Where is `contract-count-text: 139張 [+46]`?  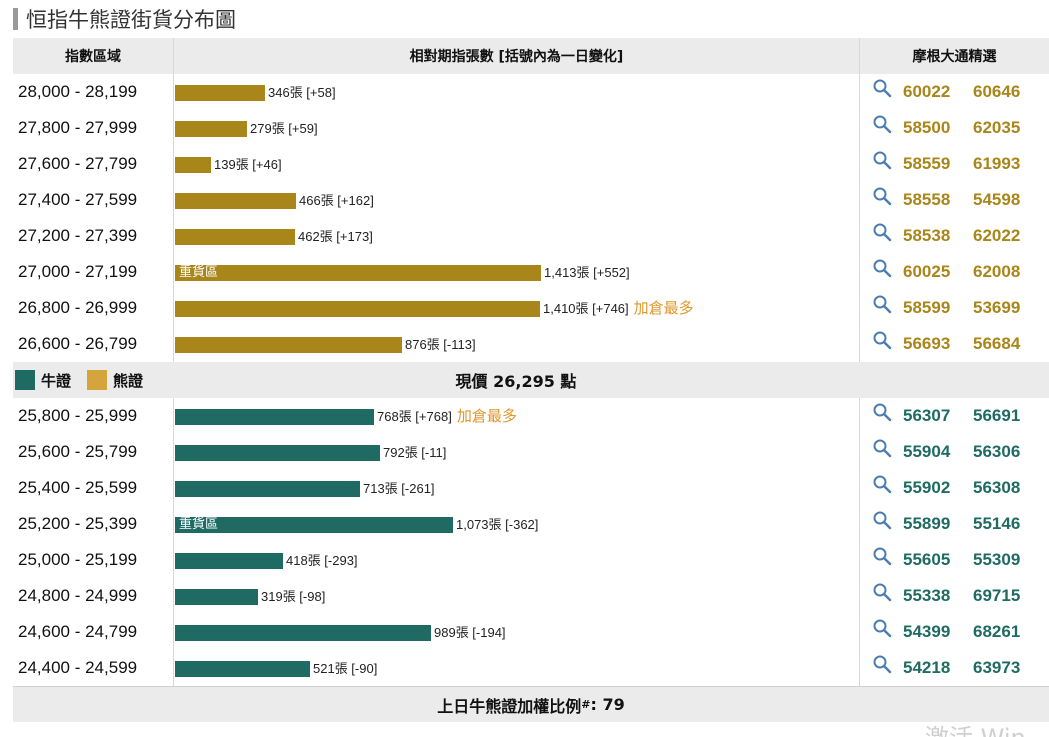
contract-count-text: 139張 [+46] is located at coordinates (248, 164).